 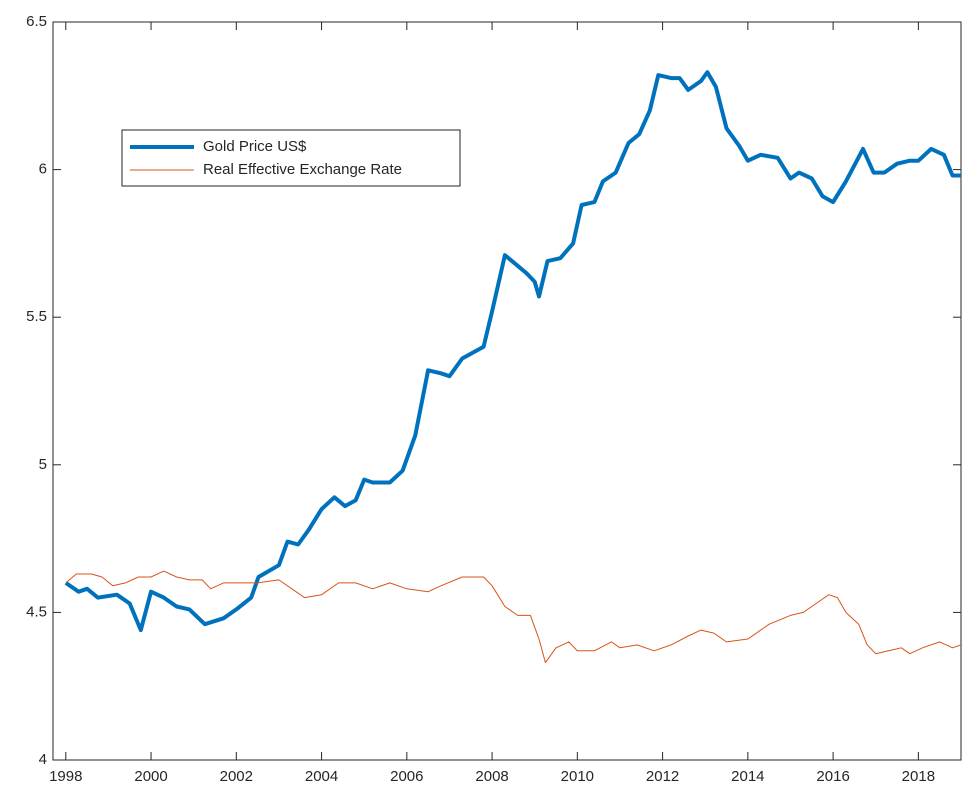 I want to click on x-tick-label: 2002, so click(x=236, y=776).